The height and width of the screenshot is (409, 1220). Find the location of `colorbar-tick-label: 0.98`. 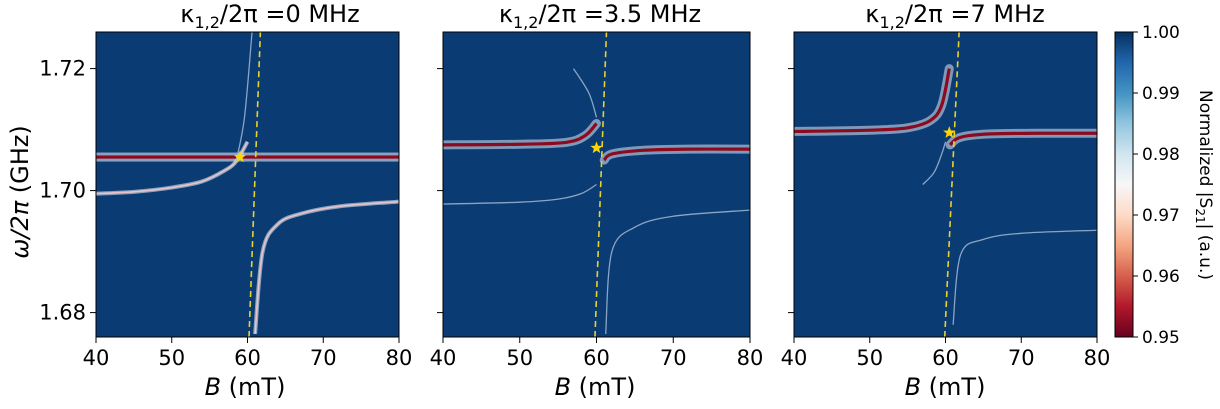

colorbar-tick-label: 0.98 is located at coordinates (1161, 155).